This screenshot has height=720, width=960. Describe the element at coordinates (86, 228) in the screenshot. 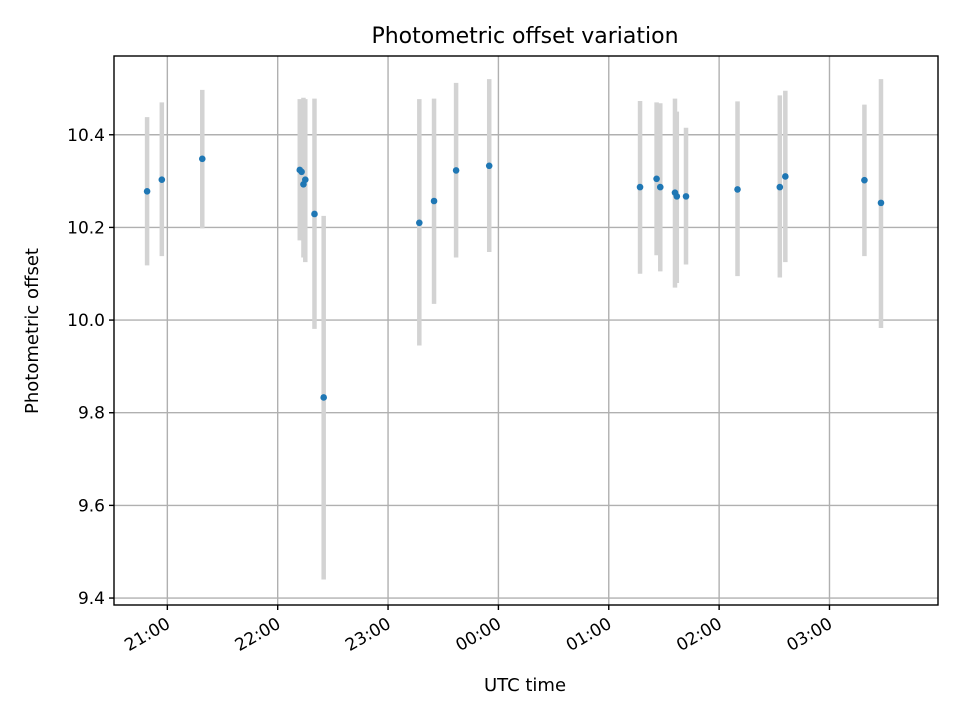

I see `y-tick-label: 10.2` at that location.